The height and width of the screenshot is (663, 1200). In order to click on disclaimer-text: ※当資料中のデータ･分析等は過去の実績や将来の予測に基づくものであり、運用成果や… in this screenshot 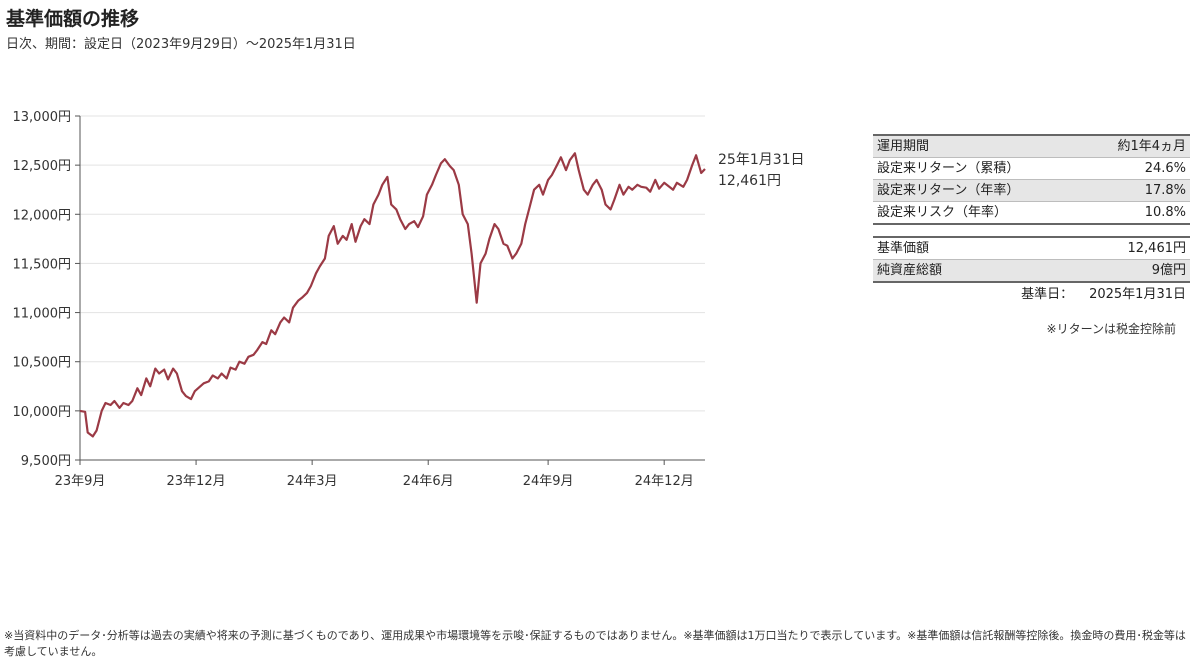, I will do `click(595, 643)`.